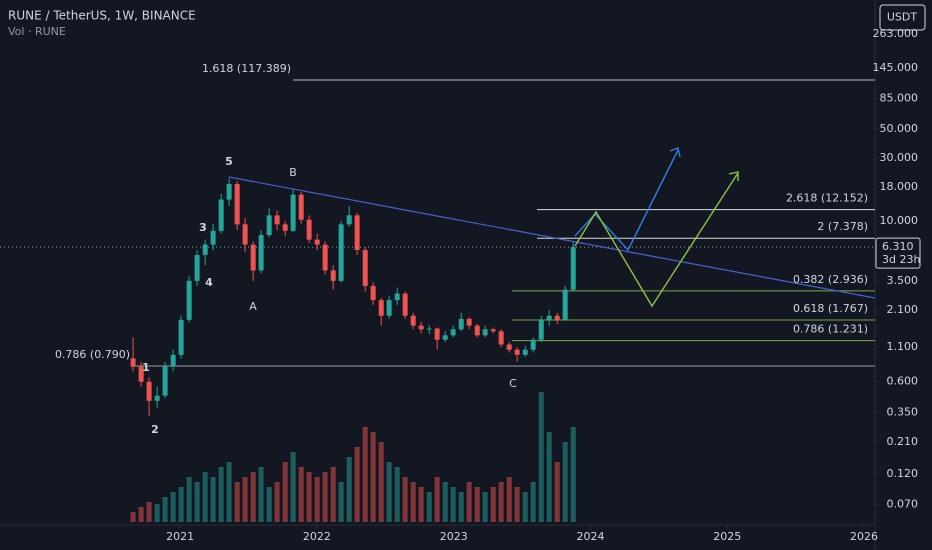 The height and width of the screenshot is (550, 932). What do you see at coordinates (203, 227) in the screenshot?
I see `wave-label: 3` at bounding box center [203, 227].